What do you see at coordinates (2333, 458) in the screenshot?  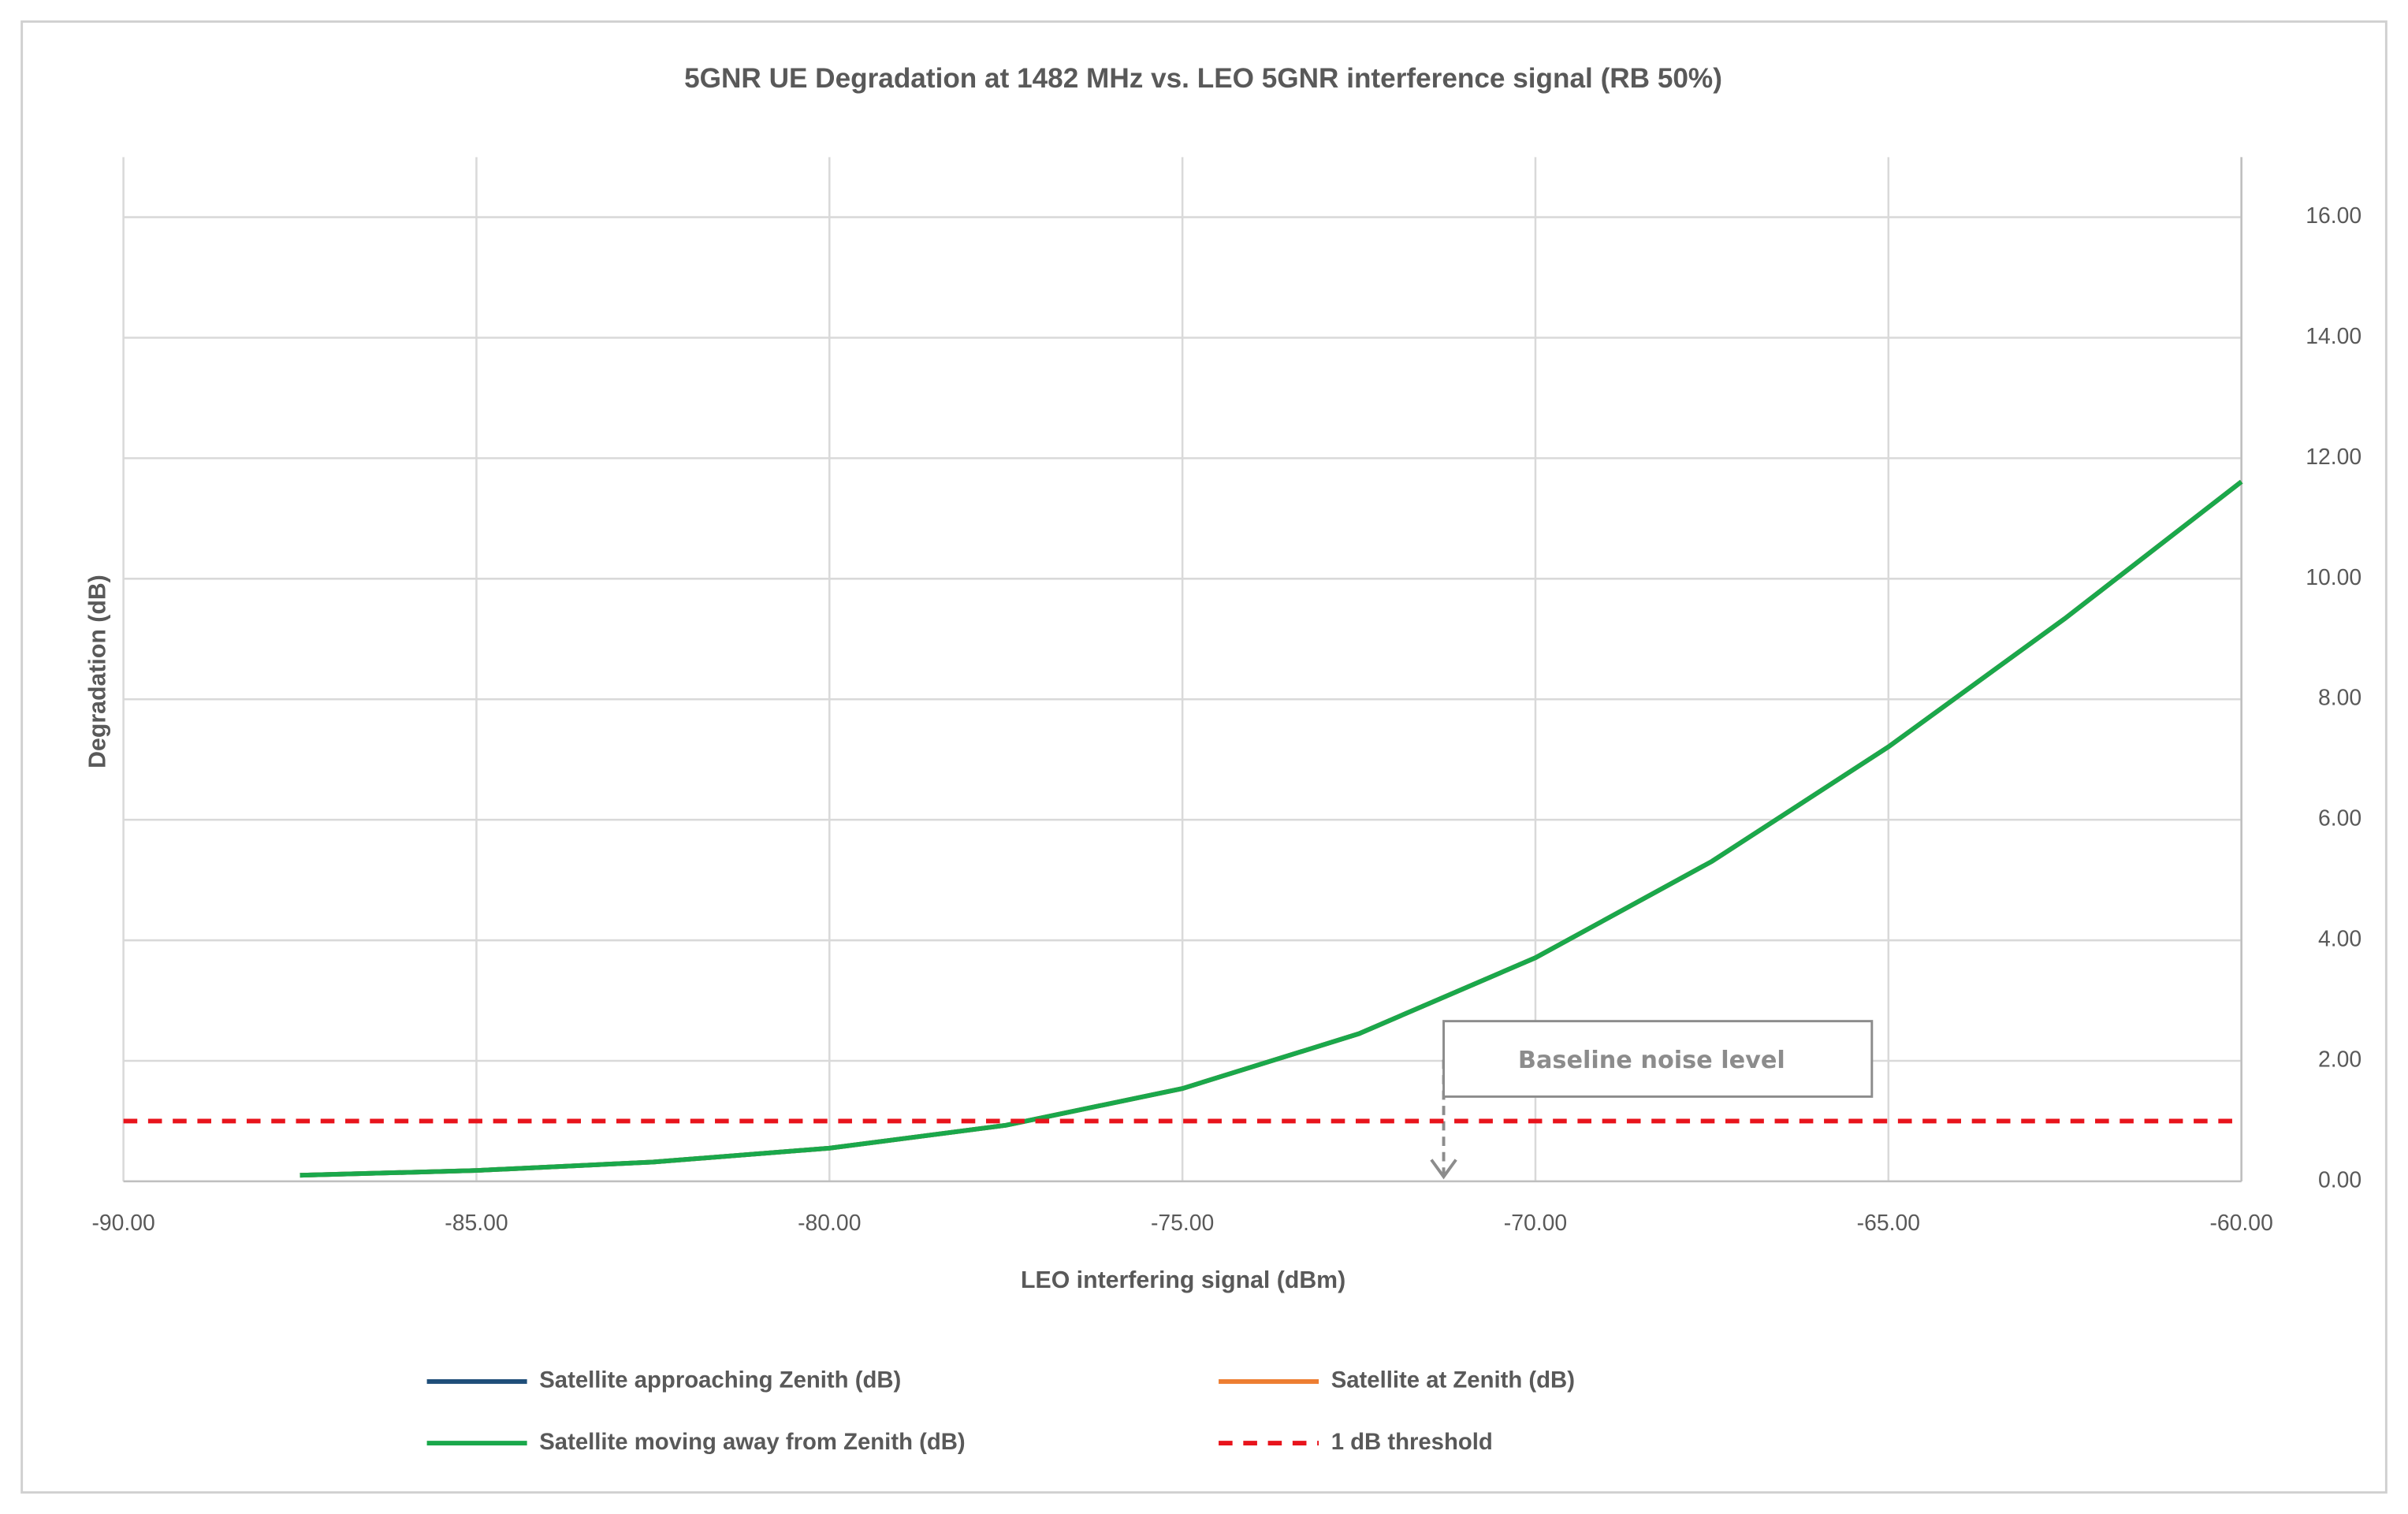 I see `y-tick-label: 12.00` at bounding box center [2333, 458].